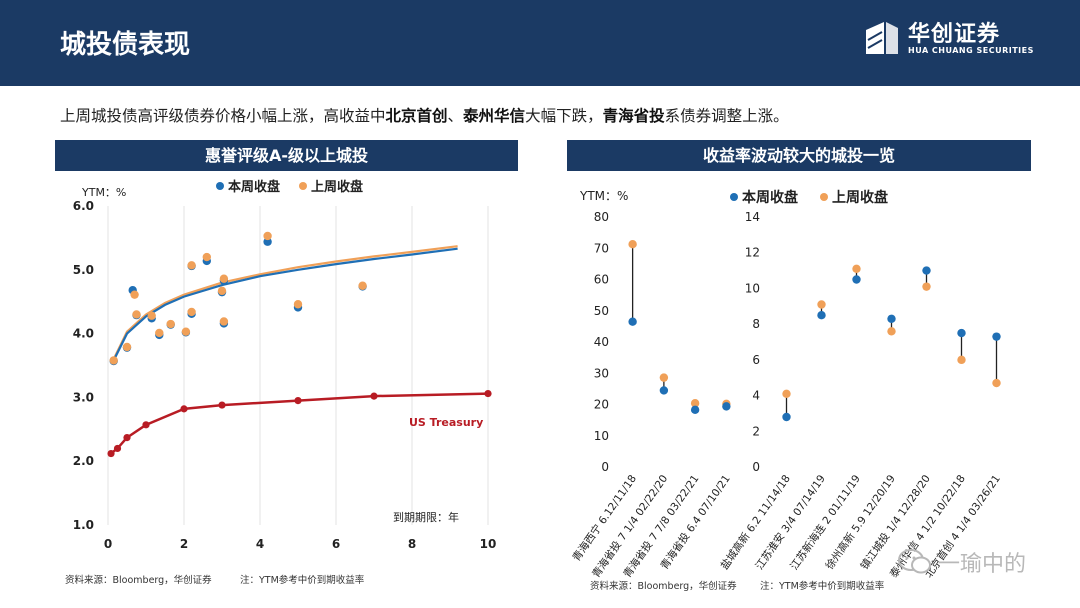 This screenshot has width=1080, height=608. Describe the element at coordinates (734, 197) in the screenshot. I see `legend-this-week-marker` at that location.